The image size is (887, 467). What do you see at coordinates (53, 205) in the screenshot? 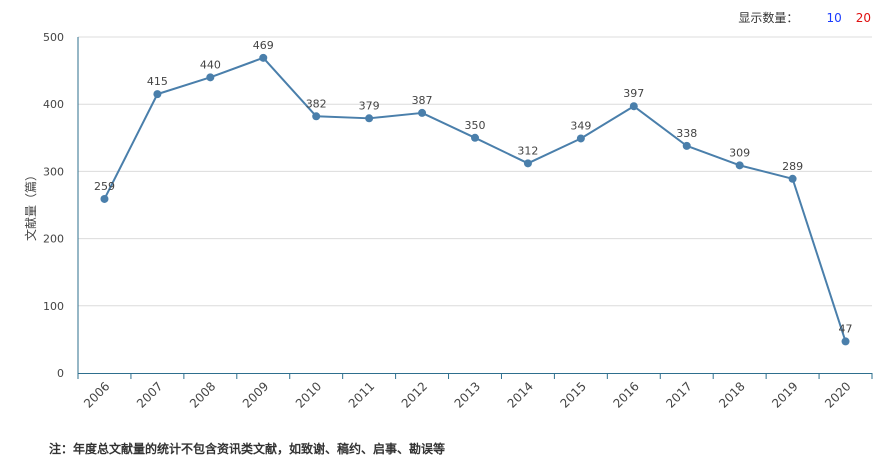
I see `y-tick-labels: 0 100 200 300 400 500` at bounding box center [53, 205].